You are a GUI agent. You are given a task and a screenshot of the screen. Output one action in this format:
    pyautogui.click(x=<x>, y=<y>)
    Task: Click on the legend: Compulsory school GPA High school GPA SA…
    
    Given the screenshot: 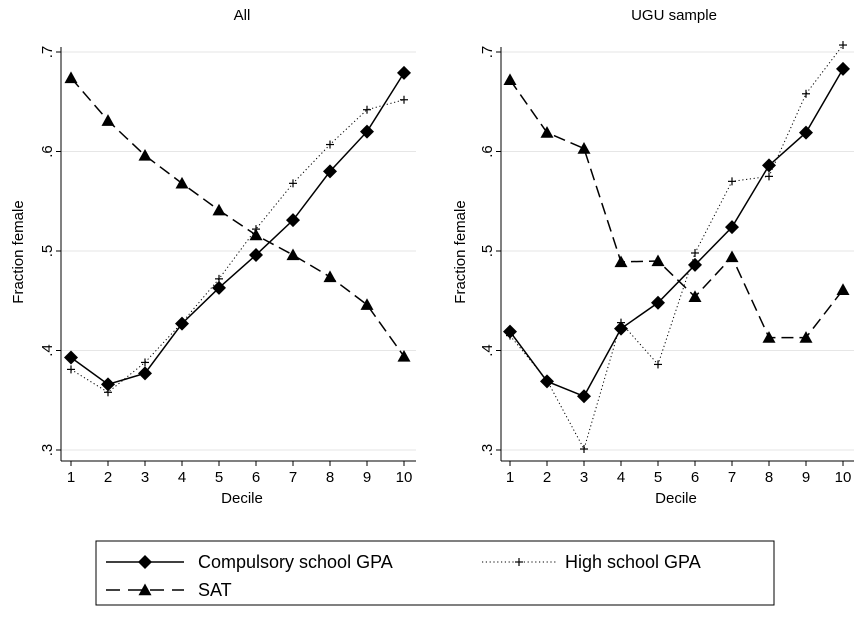 What is the action you would take?
    pyautogui.click(x=435, y=573)
    